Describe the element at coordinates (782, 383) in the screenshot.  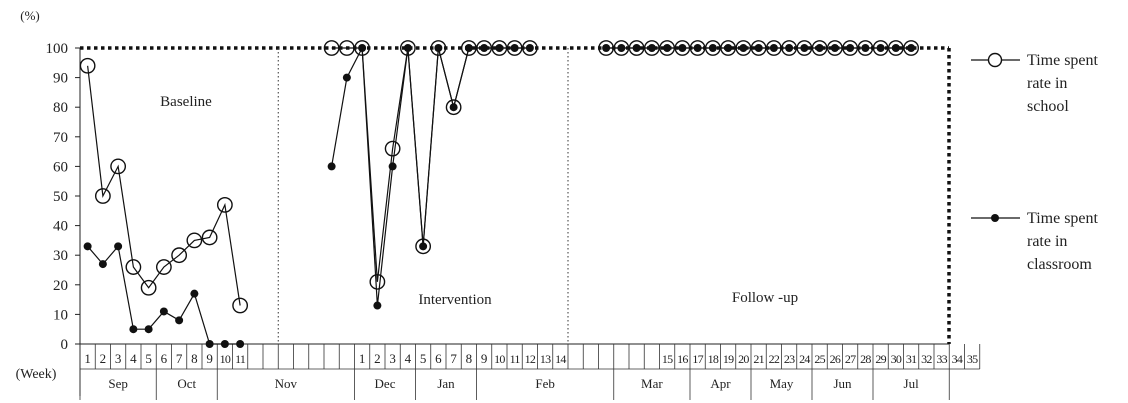
I see `month-label-may: May` at that location.